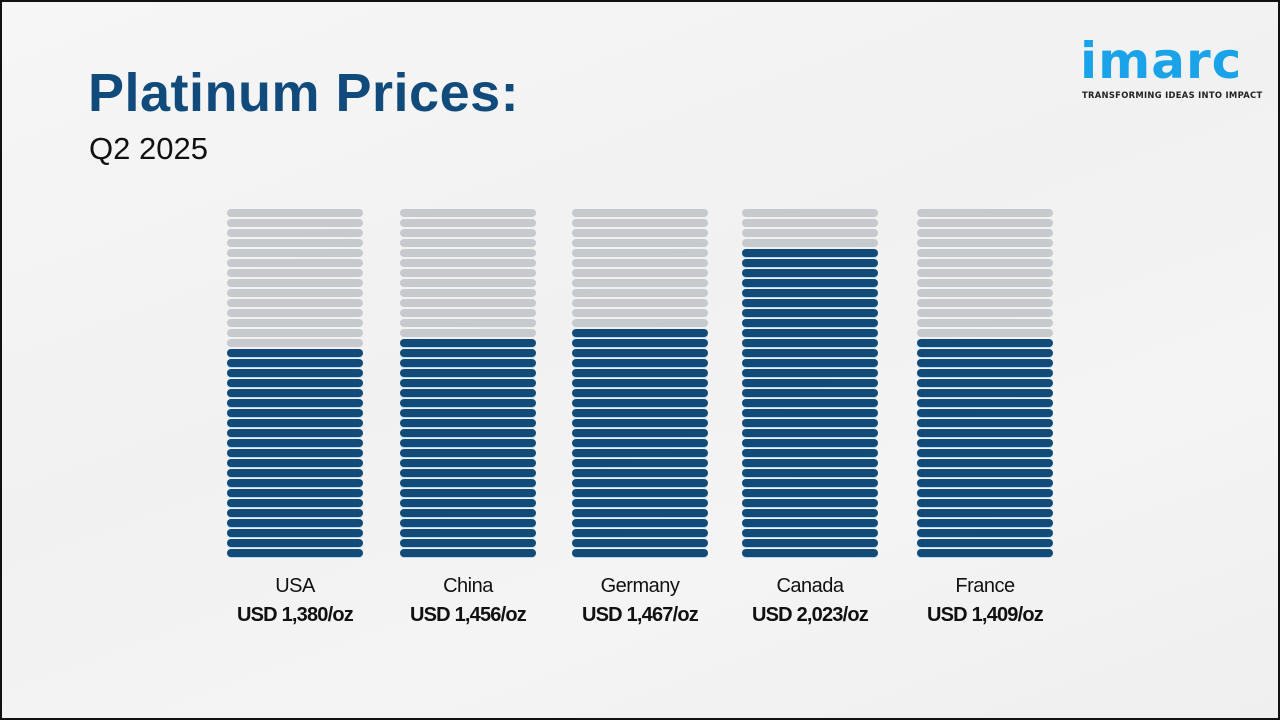 This screenshot has height=720, width=1280. Describe the element at coordinates (304, 93) in the screenshot. I see `page-title: Platinum Prices:` at that location.